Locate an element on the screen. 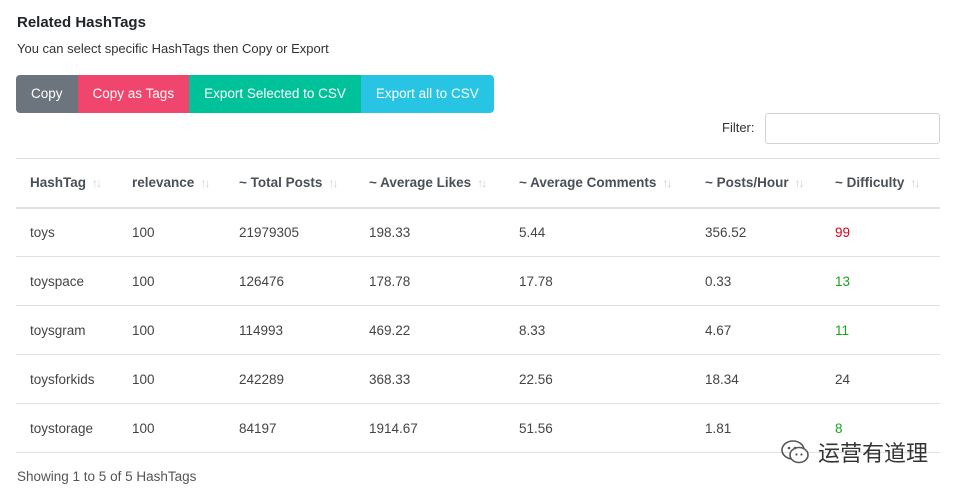 The height and width of the screenshot is (493, 959). column-header-average-likes: ~ Average Likes ↑↓ is located at coordinates (430, 183).